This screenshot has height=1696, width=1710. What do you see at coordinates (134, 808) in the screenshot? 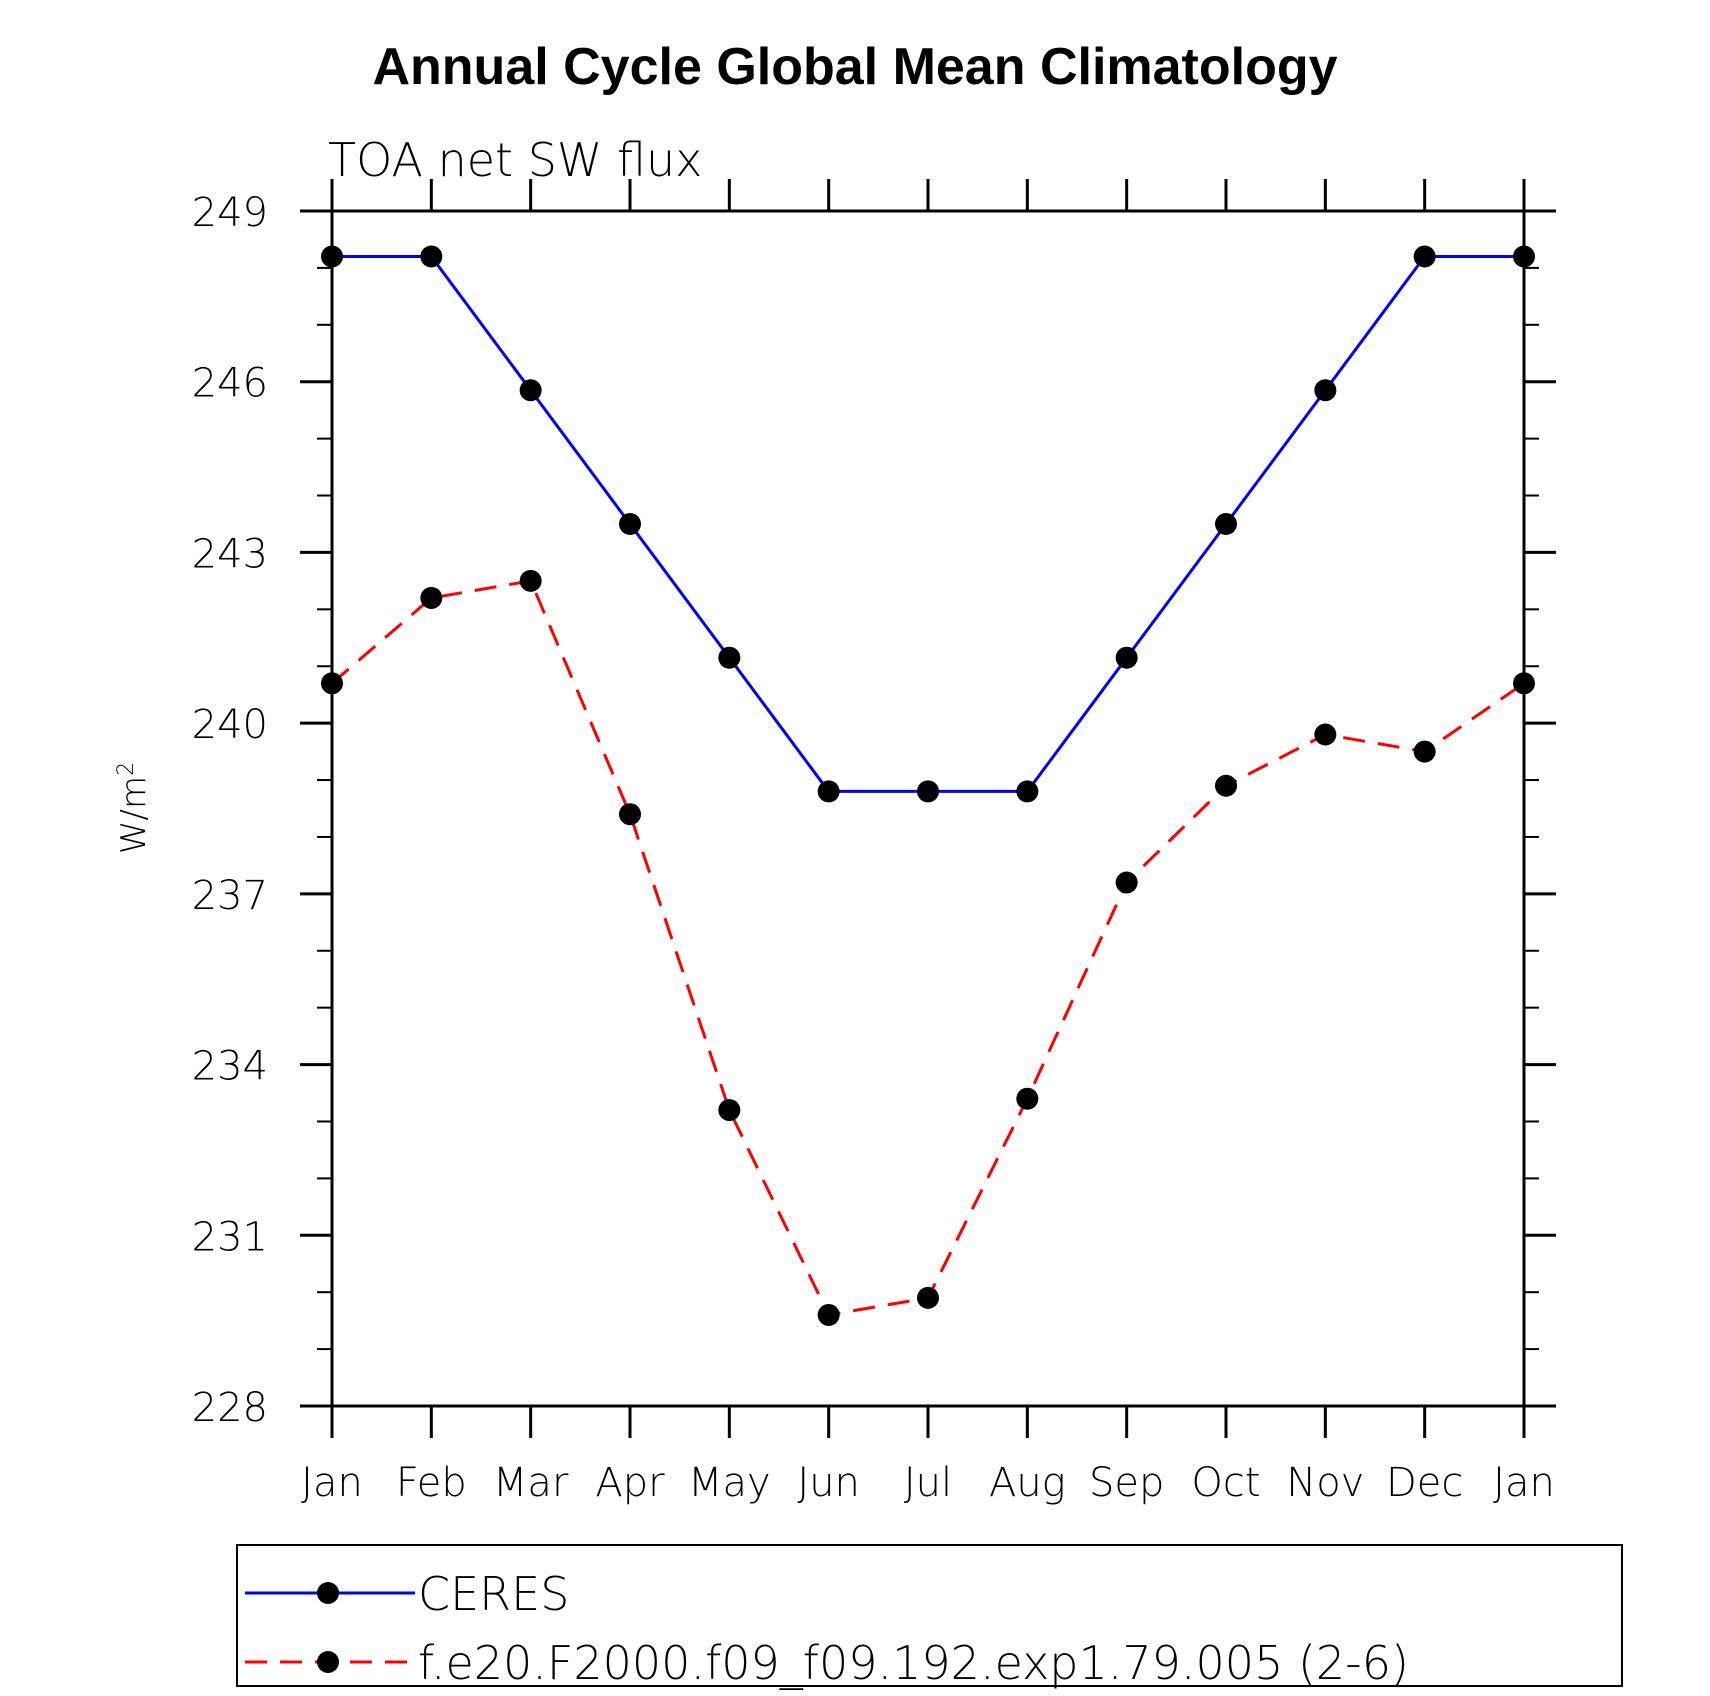
I see `y-axis-label: W/m2` at bounding box center [134, 808].